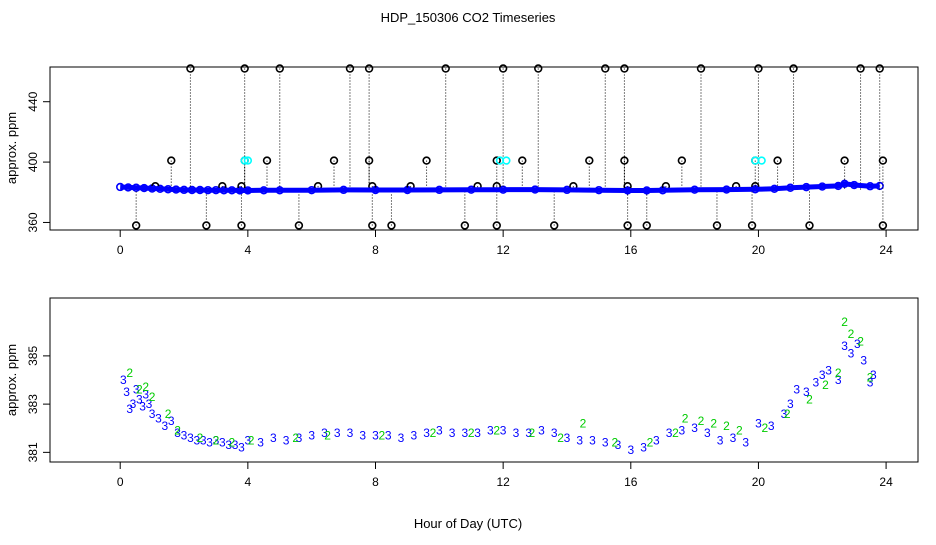  I want to click on y-tick-label: 385, so click(33, 356).